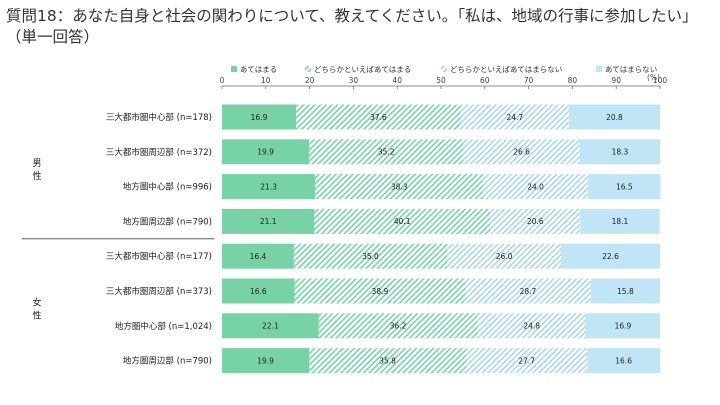 This screenshot has height=405, width=720. I want to click on category-label: 三大都市圏中心部 (n=178), so click(159, 117).